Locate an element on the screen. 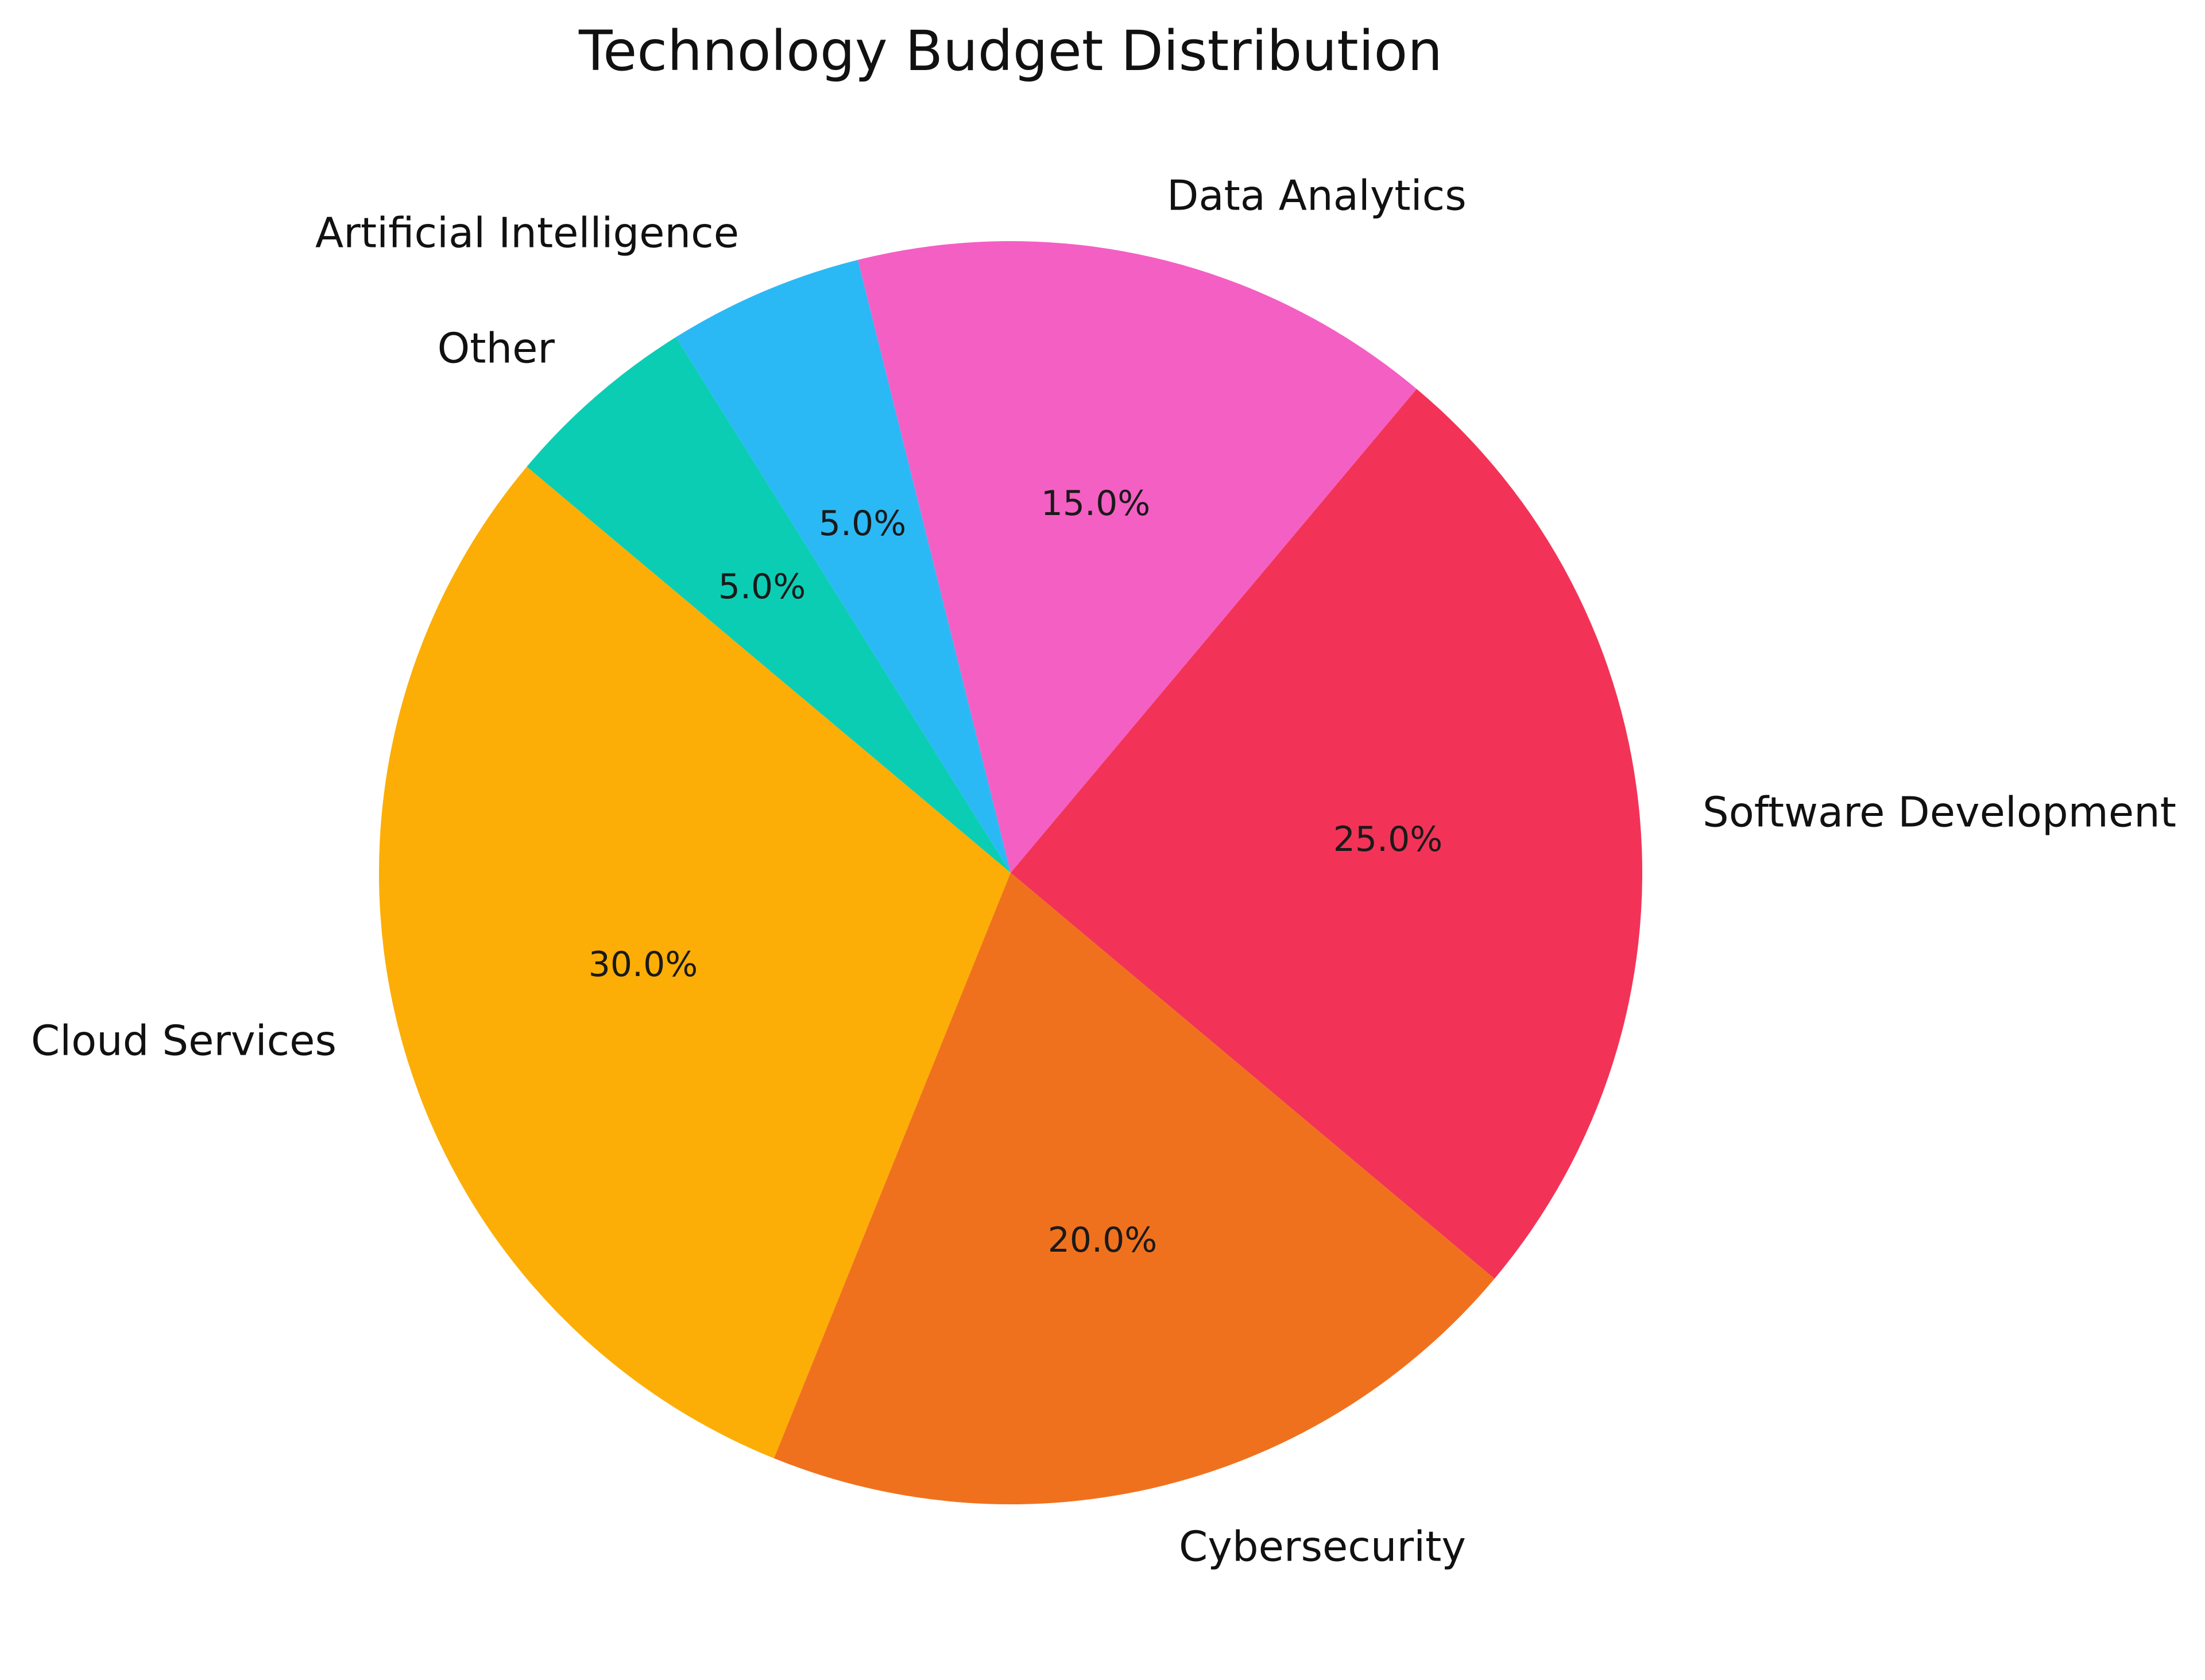  slice-percent-cybersecurity: 20.0% is located at coordinates (1102, 1240).